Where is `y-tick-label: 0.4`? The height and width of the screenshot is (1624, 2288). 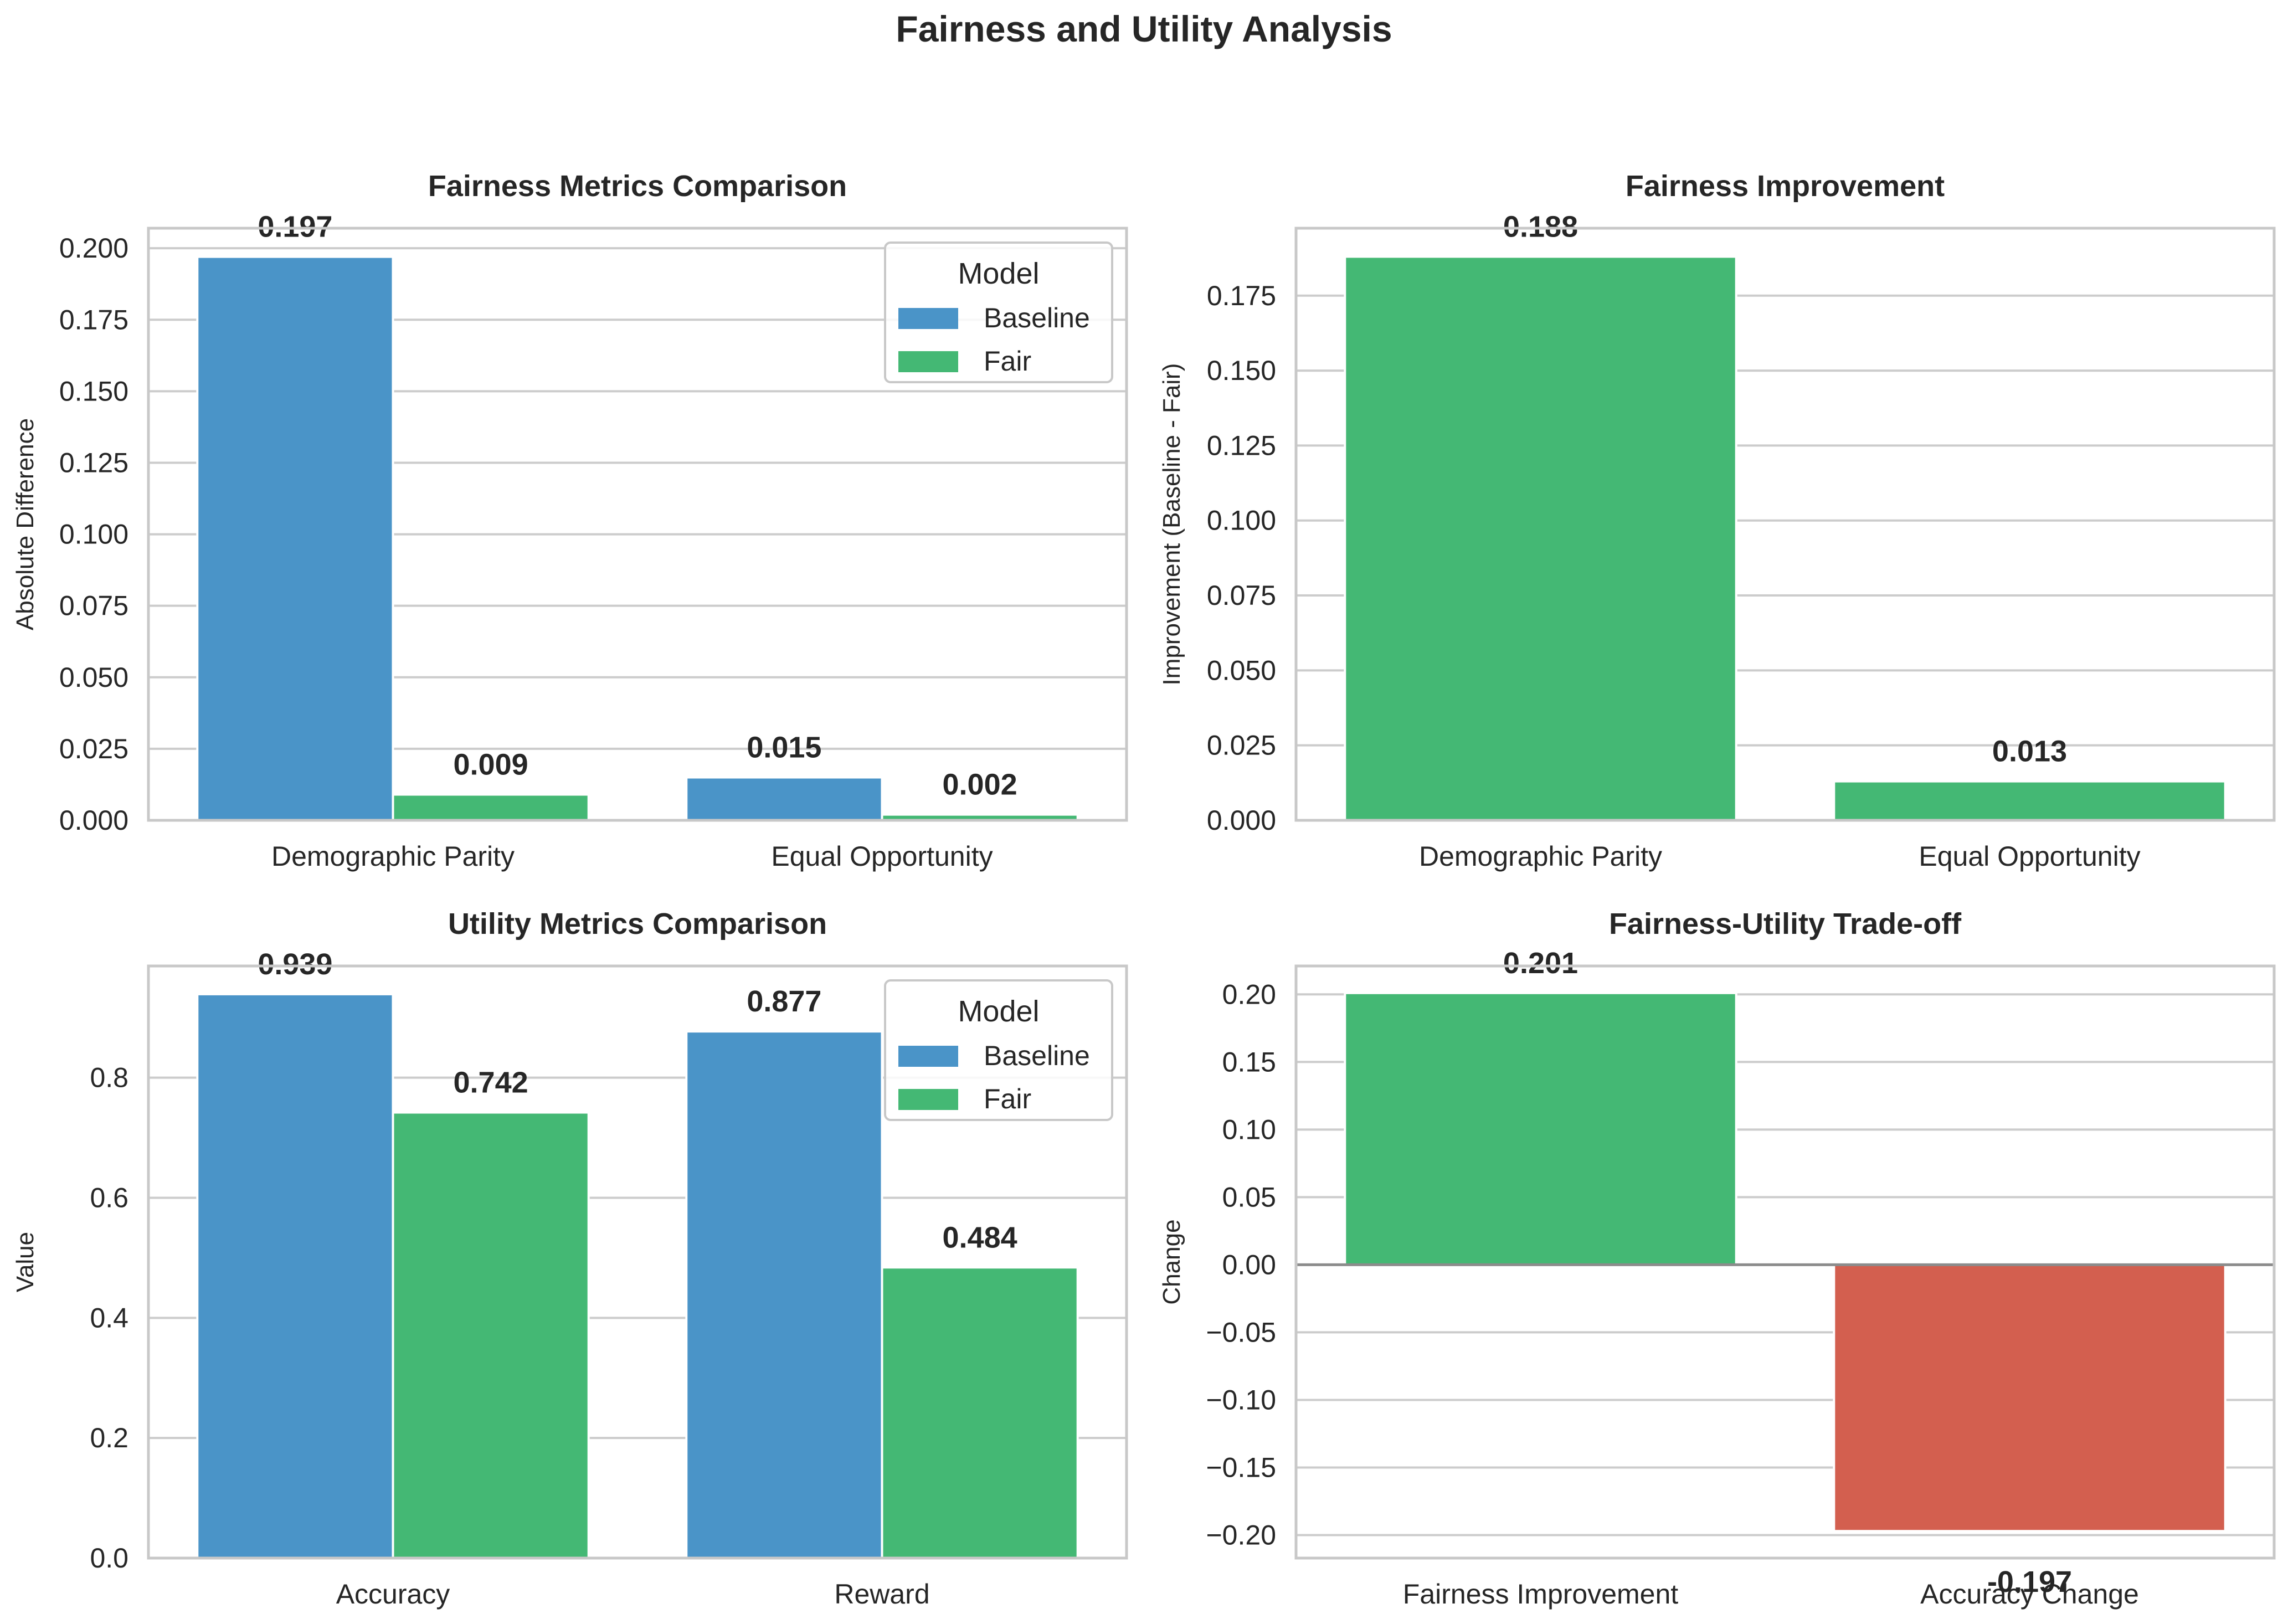 y-tick-label: 0.4 is located at coordinates (109, 1318).